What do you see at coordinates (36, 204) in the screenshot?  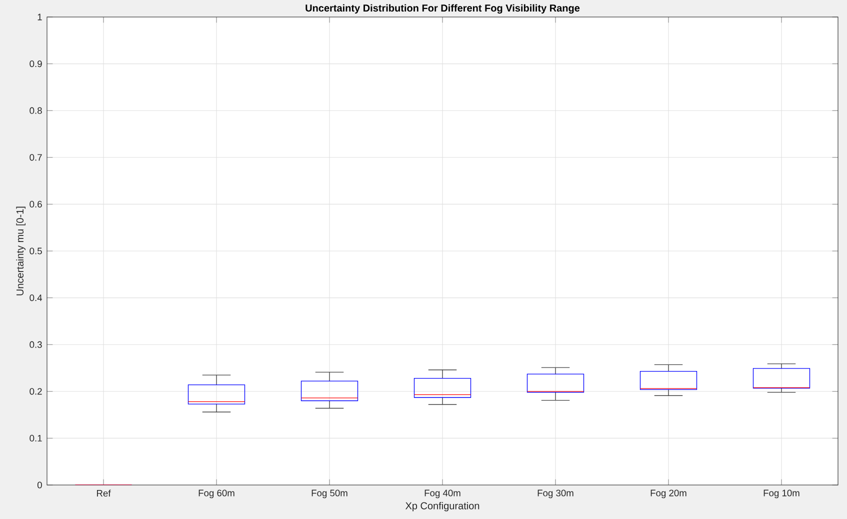 I see `y-tick-label: 0.6` at bounding box center [36, 204].